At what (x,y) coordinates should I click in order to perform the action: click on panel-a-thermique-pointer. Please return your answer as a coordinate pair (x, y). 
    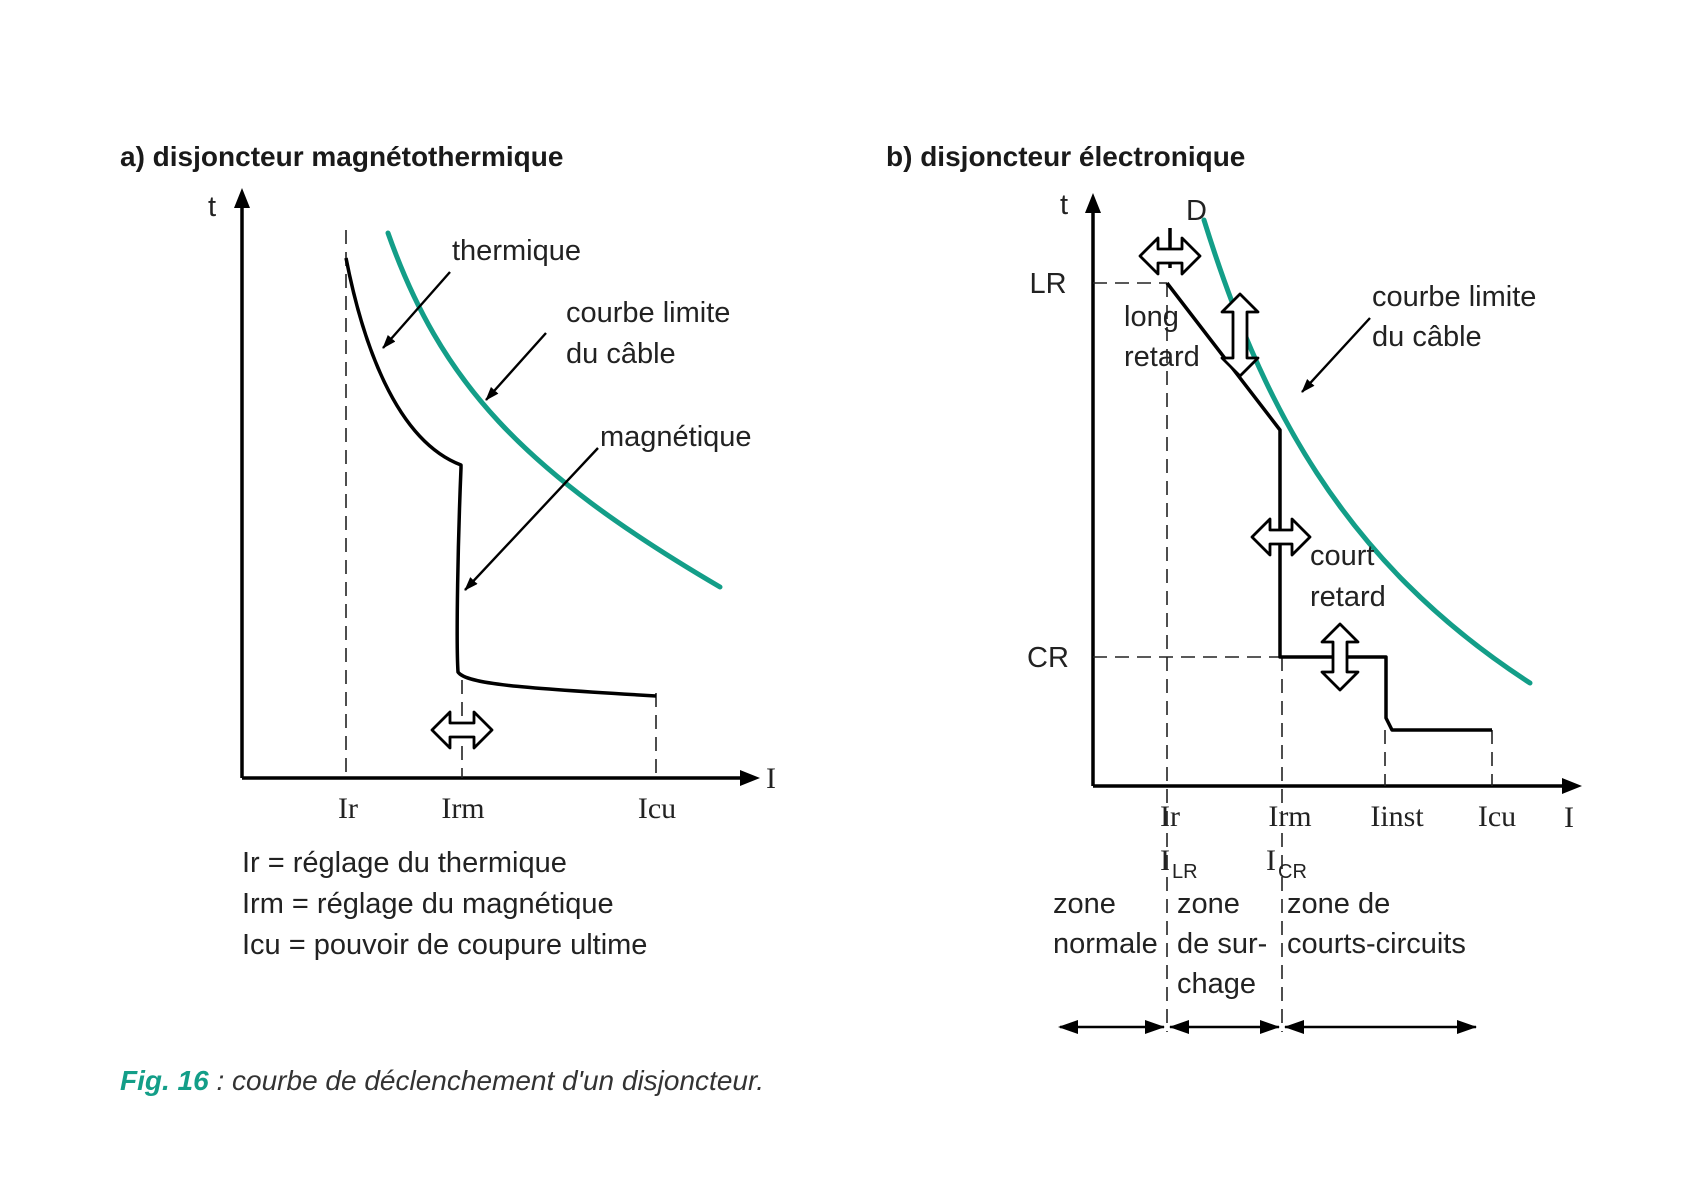
    Looking at the image, I should click on (416, 310).